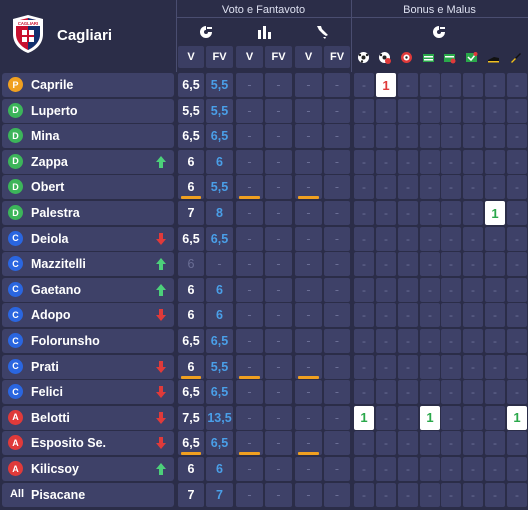  Describe the element at coordinates (88, 469) in the screenshot. I see `player-name-cell: A Kilicsoy` at that location.